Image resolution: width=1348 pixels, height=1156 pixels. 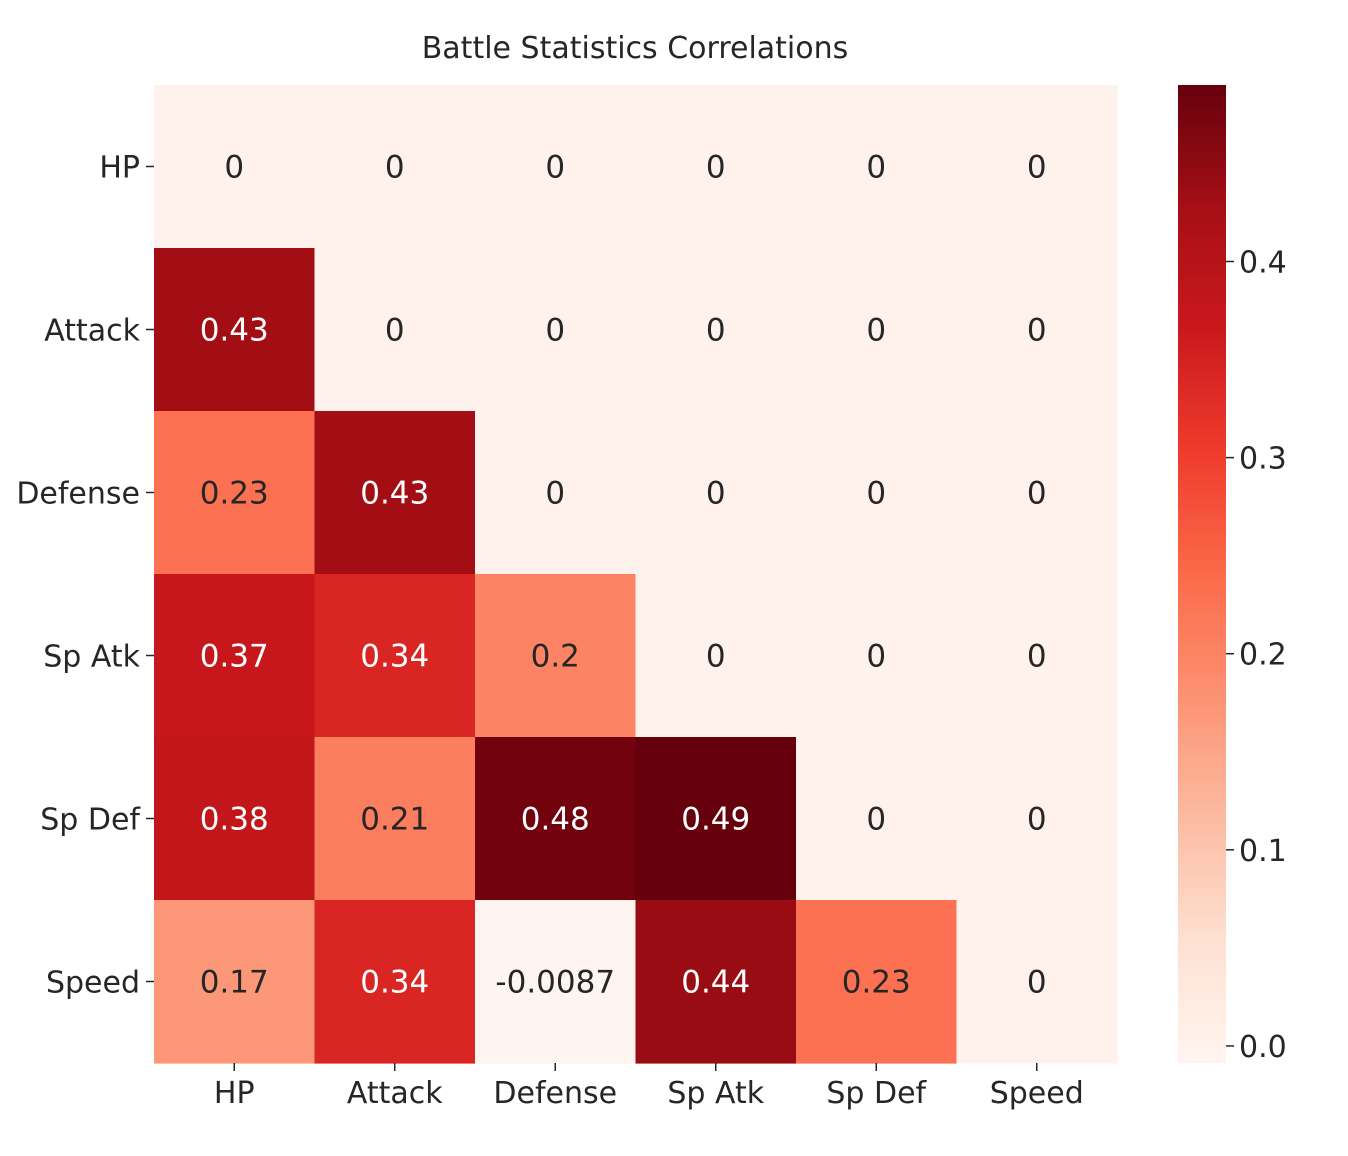 I want to click on cell-value-label: 0.48, so click(x=555, y=820).